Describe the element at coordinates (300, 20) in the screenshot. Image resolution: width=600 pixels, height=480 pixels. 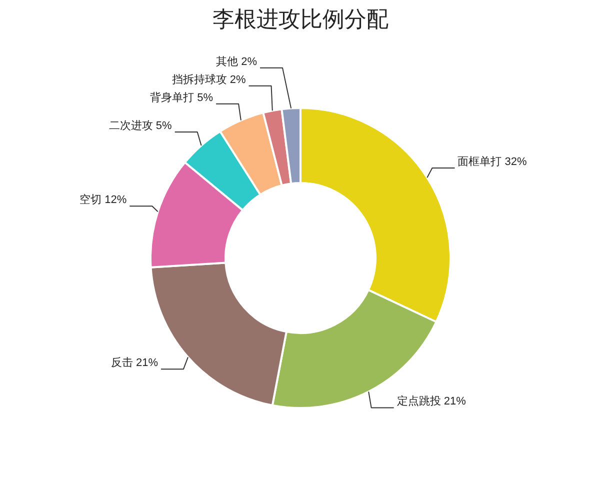
I see `chart-title: 李根进攻比例分配` at that location.